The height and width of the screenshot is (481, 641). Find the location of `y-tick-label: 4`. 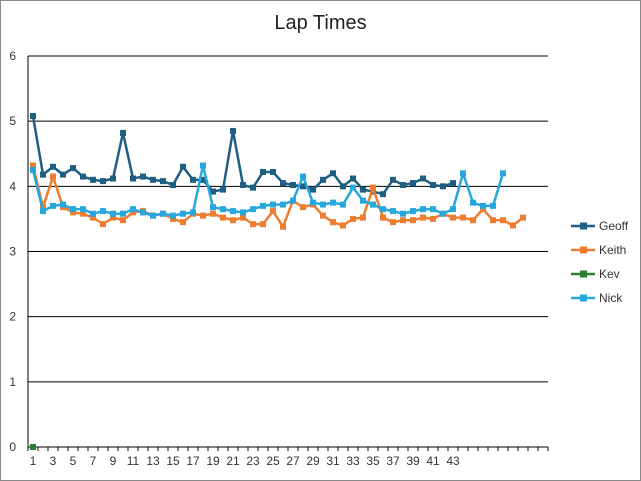

y-tick-label: 4 is located at coordinates (12, 186).